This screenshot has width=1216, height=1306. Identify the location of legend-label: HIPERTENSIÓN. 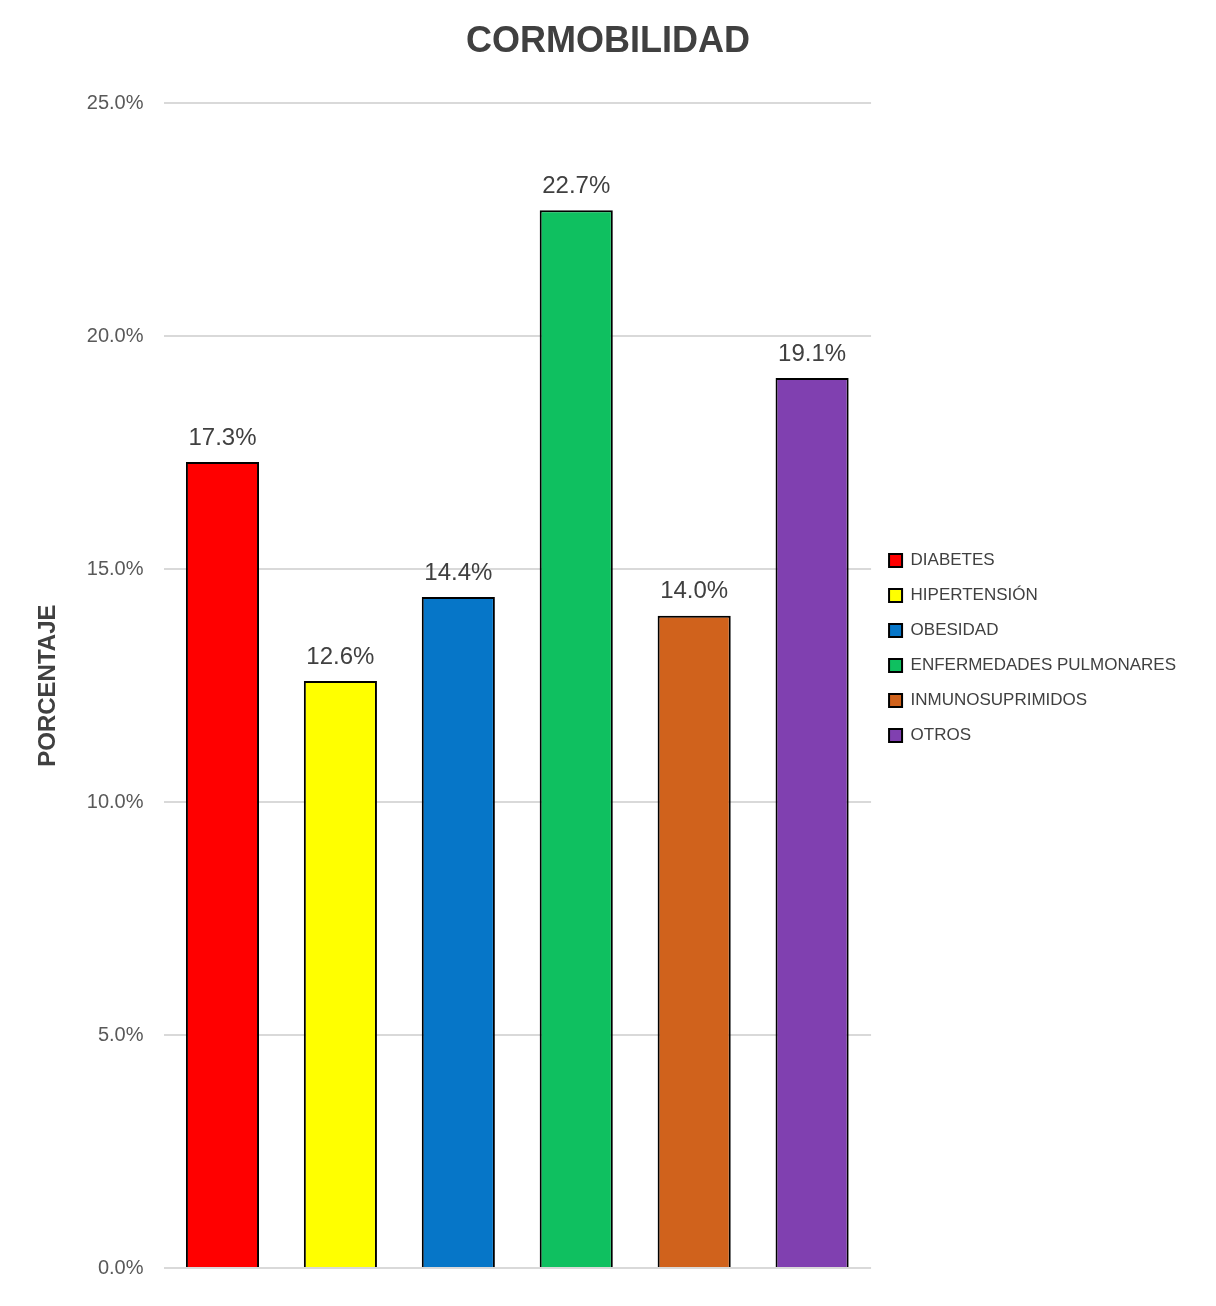
(974, 595).